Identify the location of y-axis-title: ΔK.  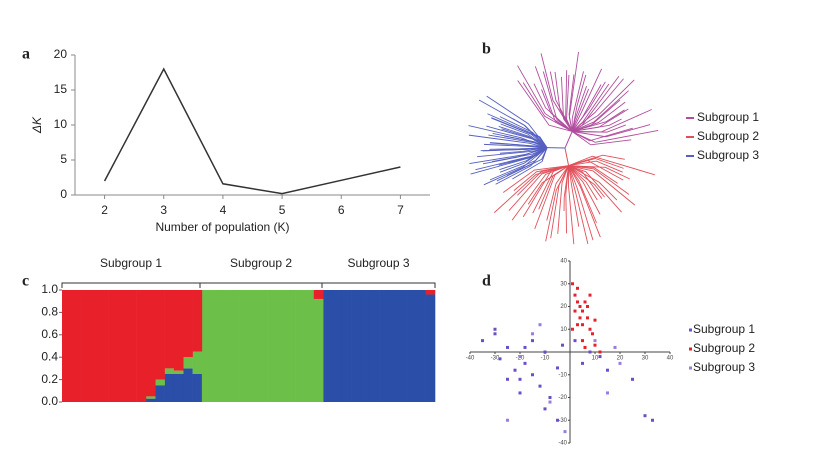
(37, 125).